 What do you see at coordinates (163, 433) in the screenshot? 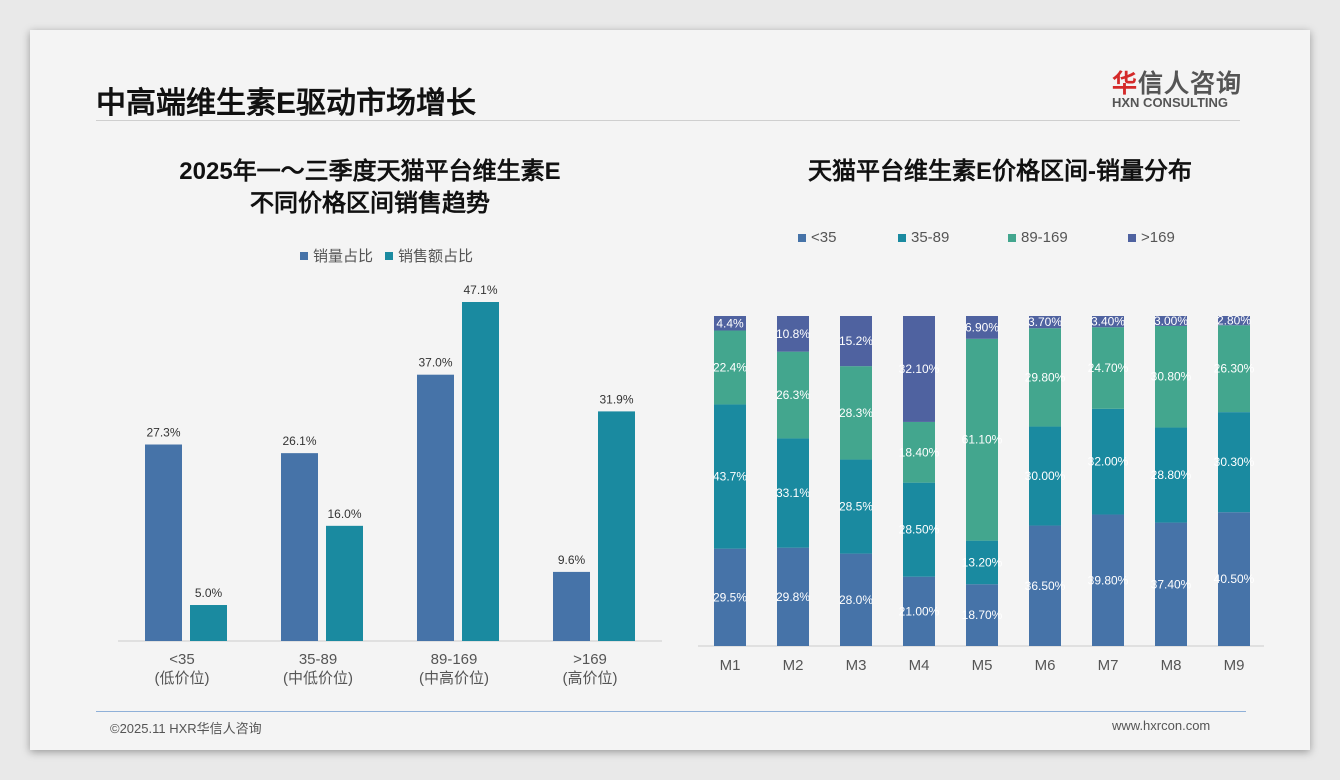
I see `data-label: 27.3%` at bounding box center [163, 433].